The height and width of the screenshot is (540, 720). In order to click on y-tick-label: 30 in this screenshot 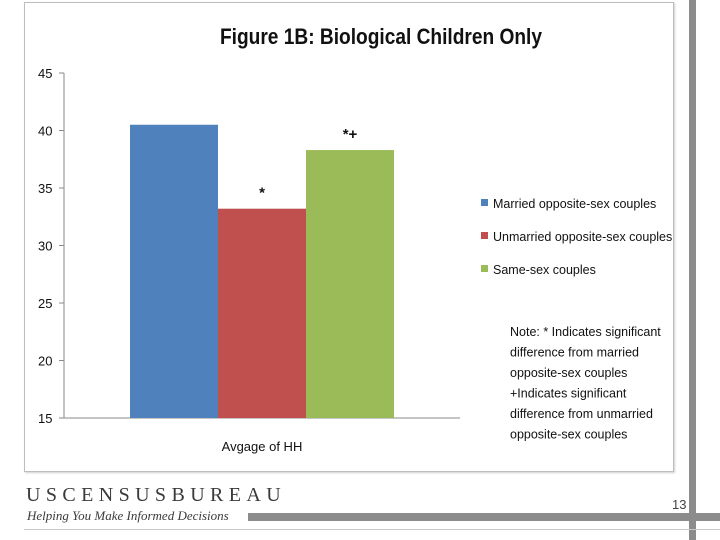, I will do `click(45, 246)`.